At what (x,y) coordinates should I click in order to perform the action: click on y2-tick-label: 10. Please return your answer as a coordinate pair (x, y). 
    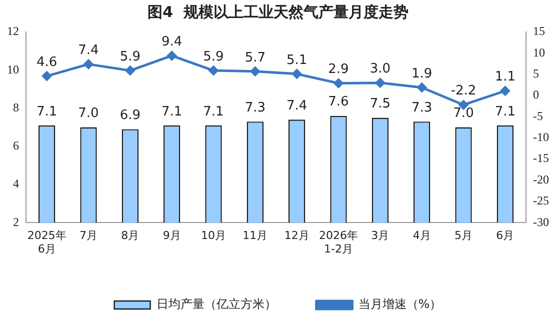
    Looking at the image, I should click on (539, 52).